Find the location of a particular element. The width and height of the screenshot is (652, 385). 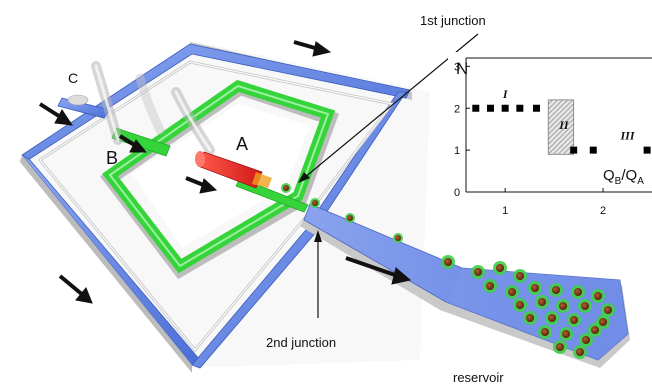

chart-ticks: 0 1 2 3 1 2 is located at coordinates (530, 139).